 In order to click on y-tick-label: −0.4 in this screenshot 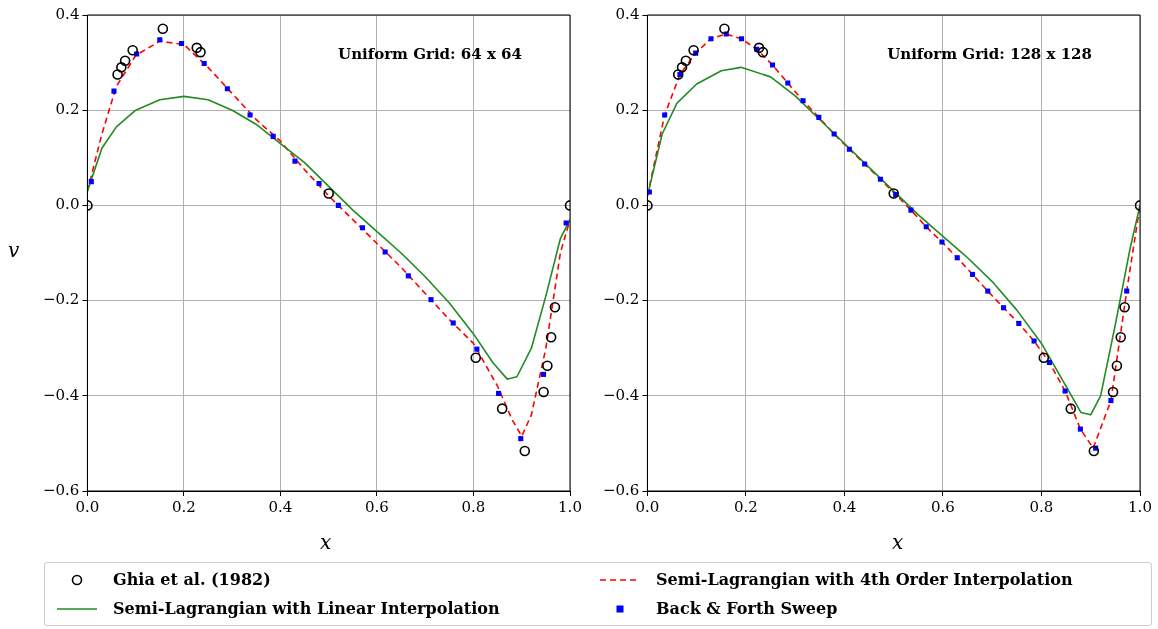, I will do `click(621, 394)`.